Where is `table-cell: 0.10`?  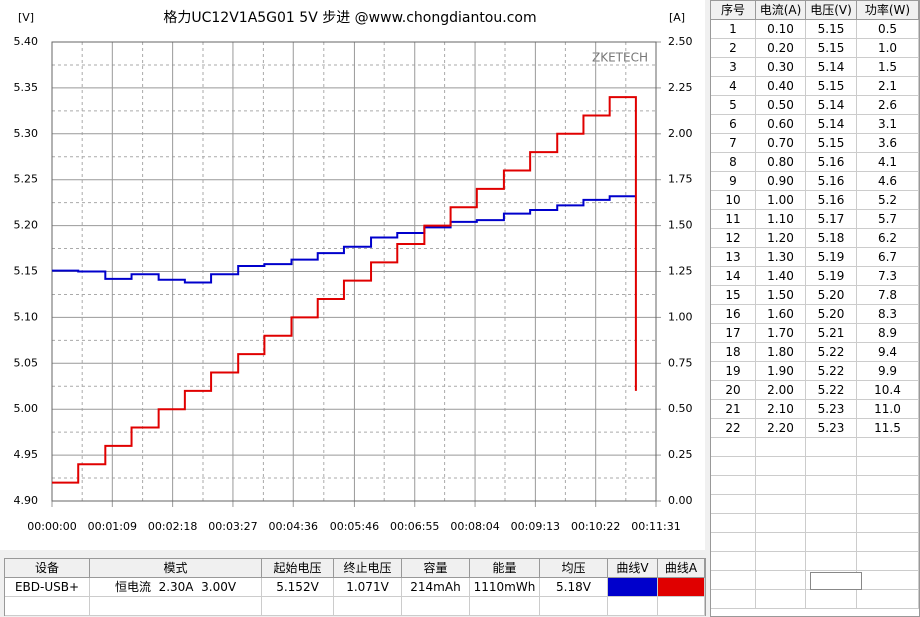 table-cell: 0.10 is located at coordinates (781, 29).